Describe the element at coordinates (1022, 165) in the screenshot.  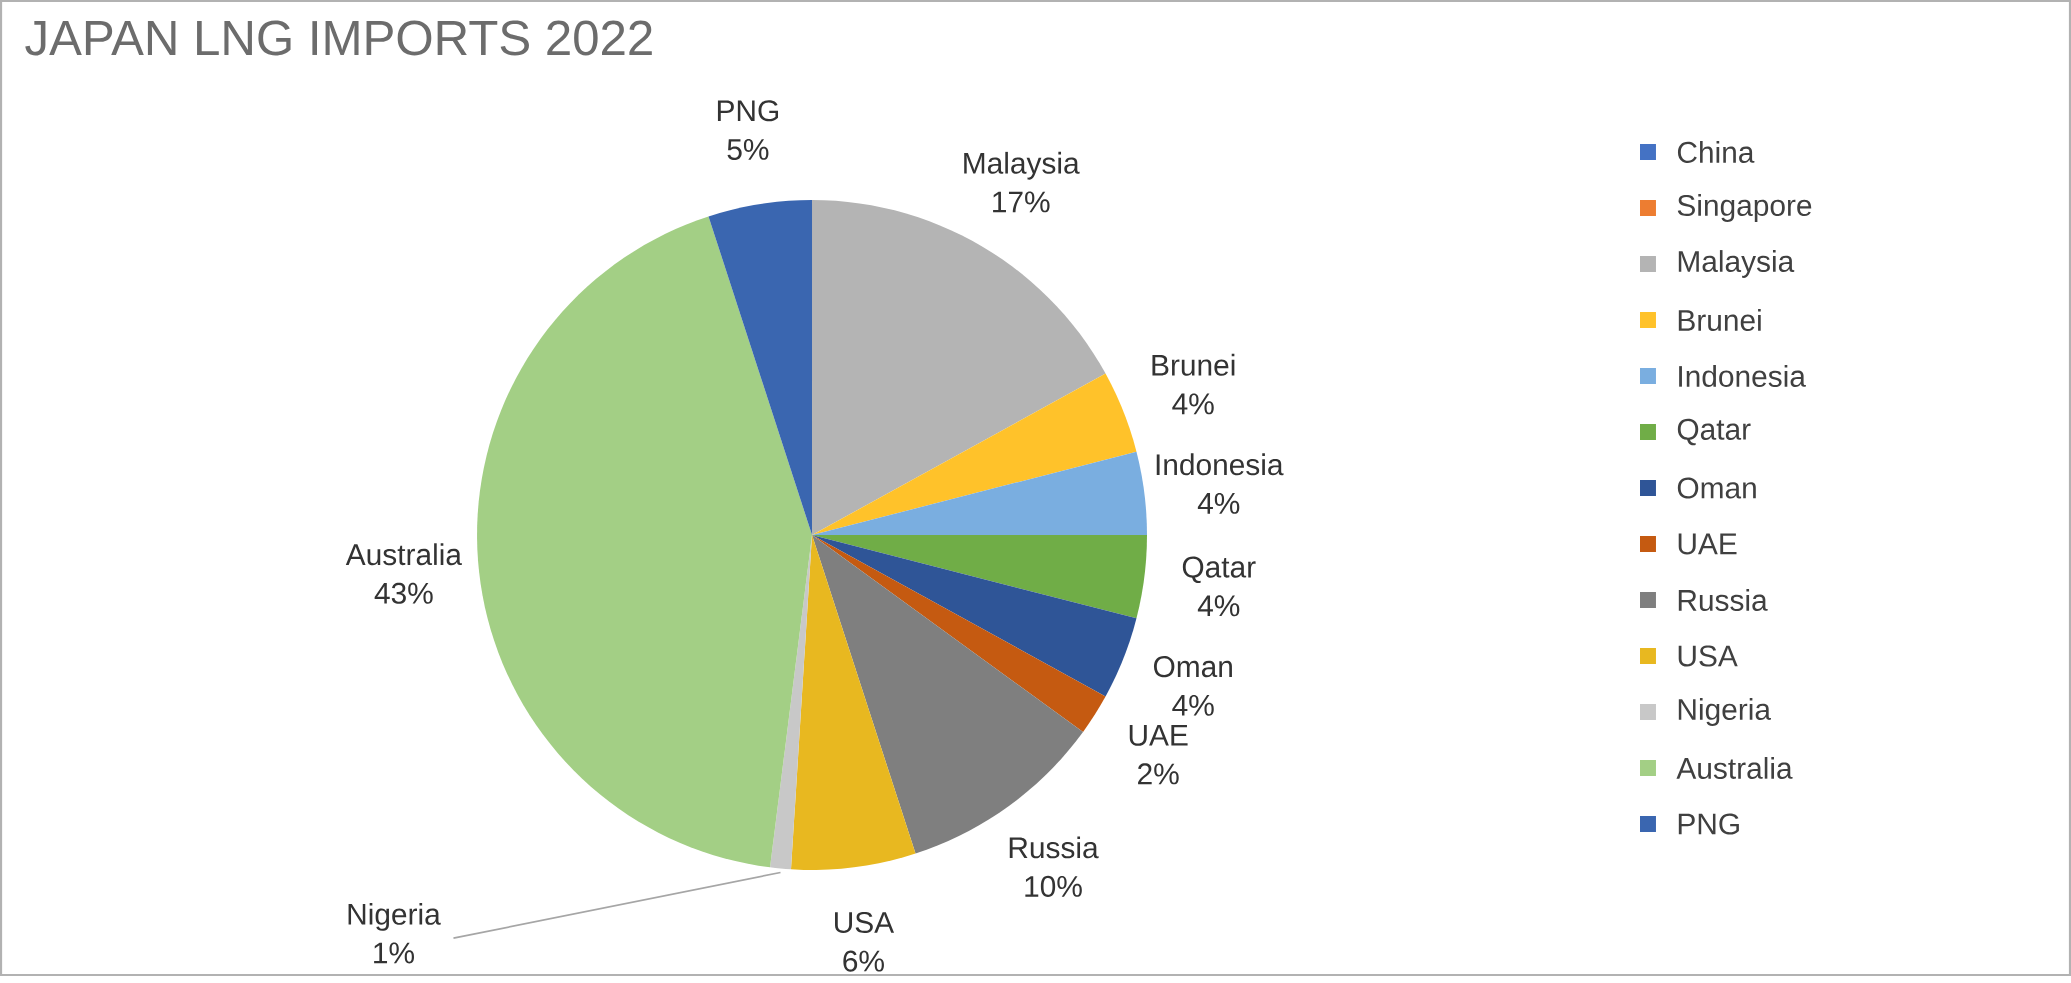
I see `slice-label: Malaysia` at that location.